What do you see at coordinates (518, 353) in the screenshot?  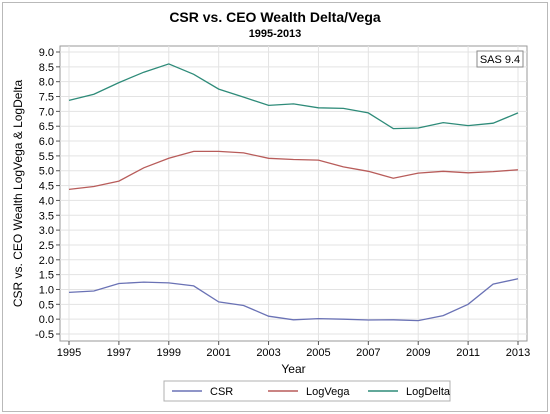 I see `x-tick-label: 2013` at bounding box center [518, 353].